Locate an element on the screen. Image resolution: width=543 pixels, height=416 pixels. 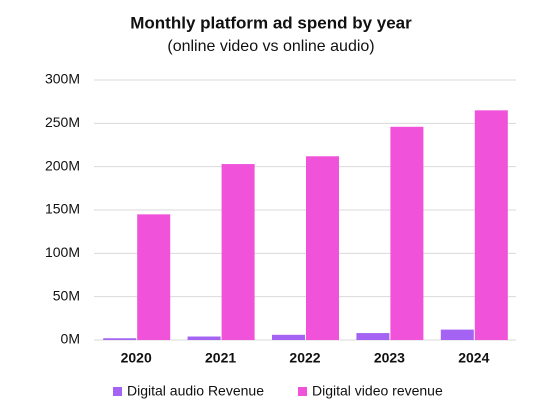
y-tick-label: 200M is located at coordinates (62, 165).